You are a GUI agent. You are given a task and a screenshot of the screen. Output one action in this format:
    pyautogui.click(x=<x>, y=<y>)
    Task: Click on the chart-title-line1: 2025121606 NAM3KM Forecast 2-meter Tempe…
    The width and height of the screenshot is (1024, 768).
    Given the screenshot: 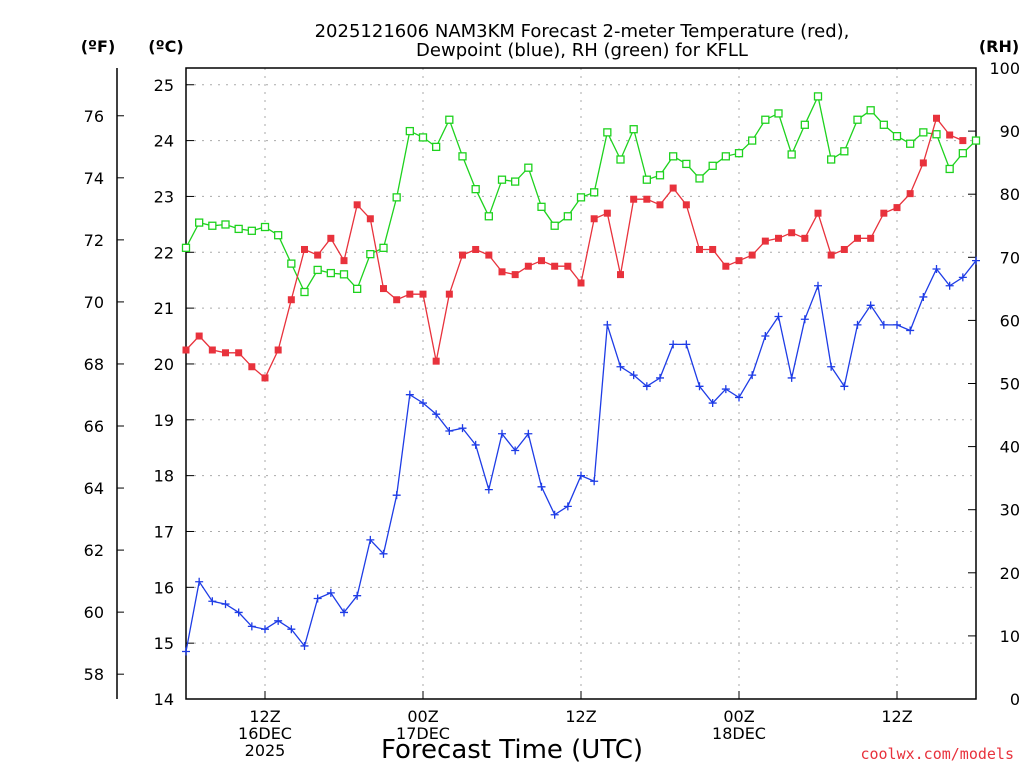 What is the action you would take?
    pyautogui.click(x=582, y=31)
    